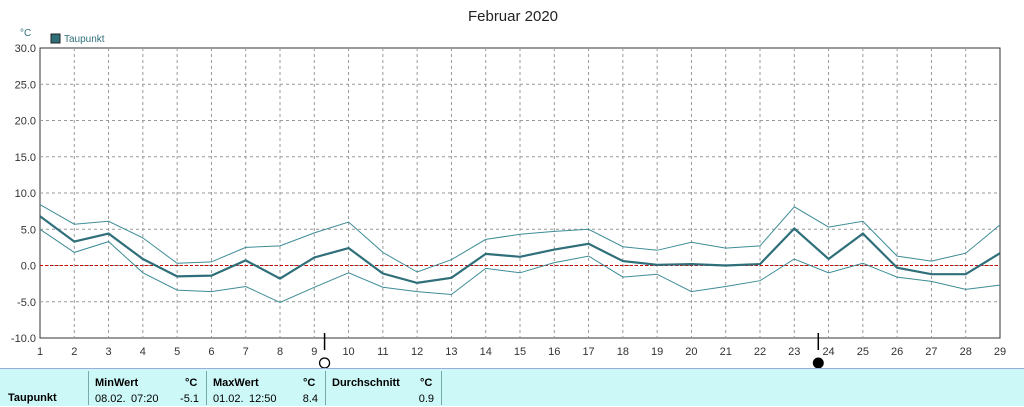 The height and width of the screenshot is (407, 1024). Describe the element at coordinates (897, 352) in the screenshot. I see `x-tick-label: 26` at that location.